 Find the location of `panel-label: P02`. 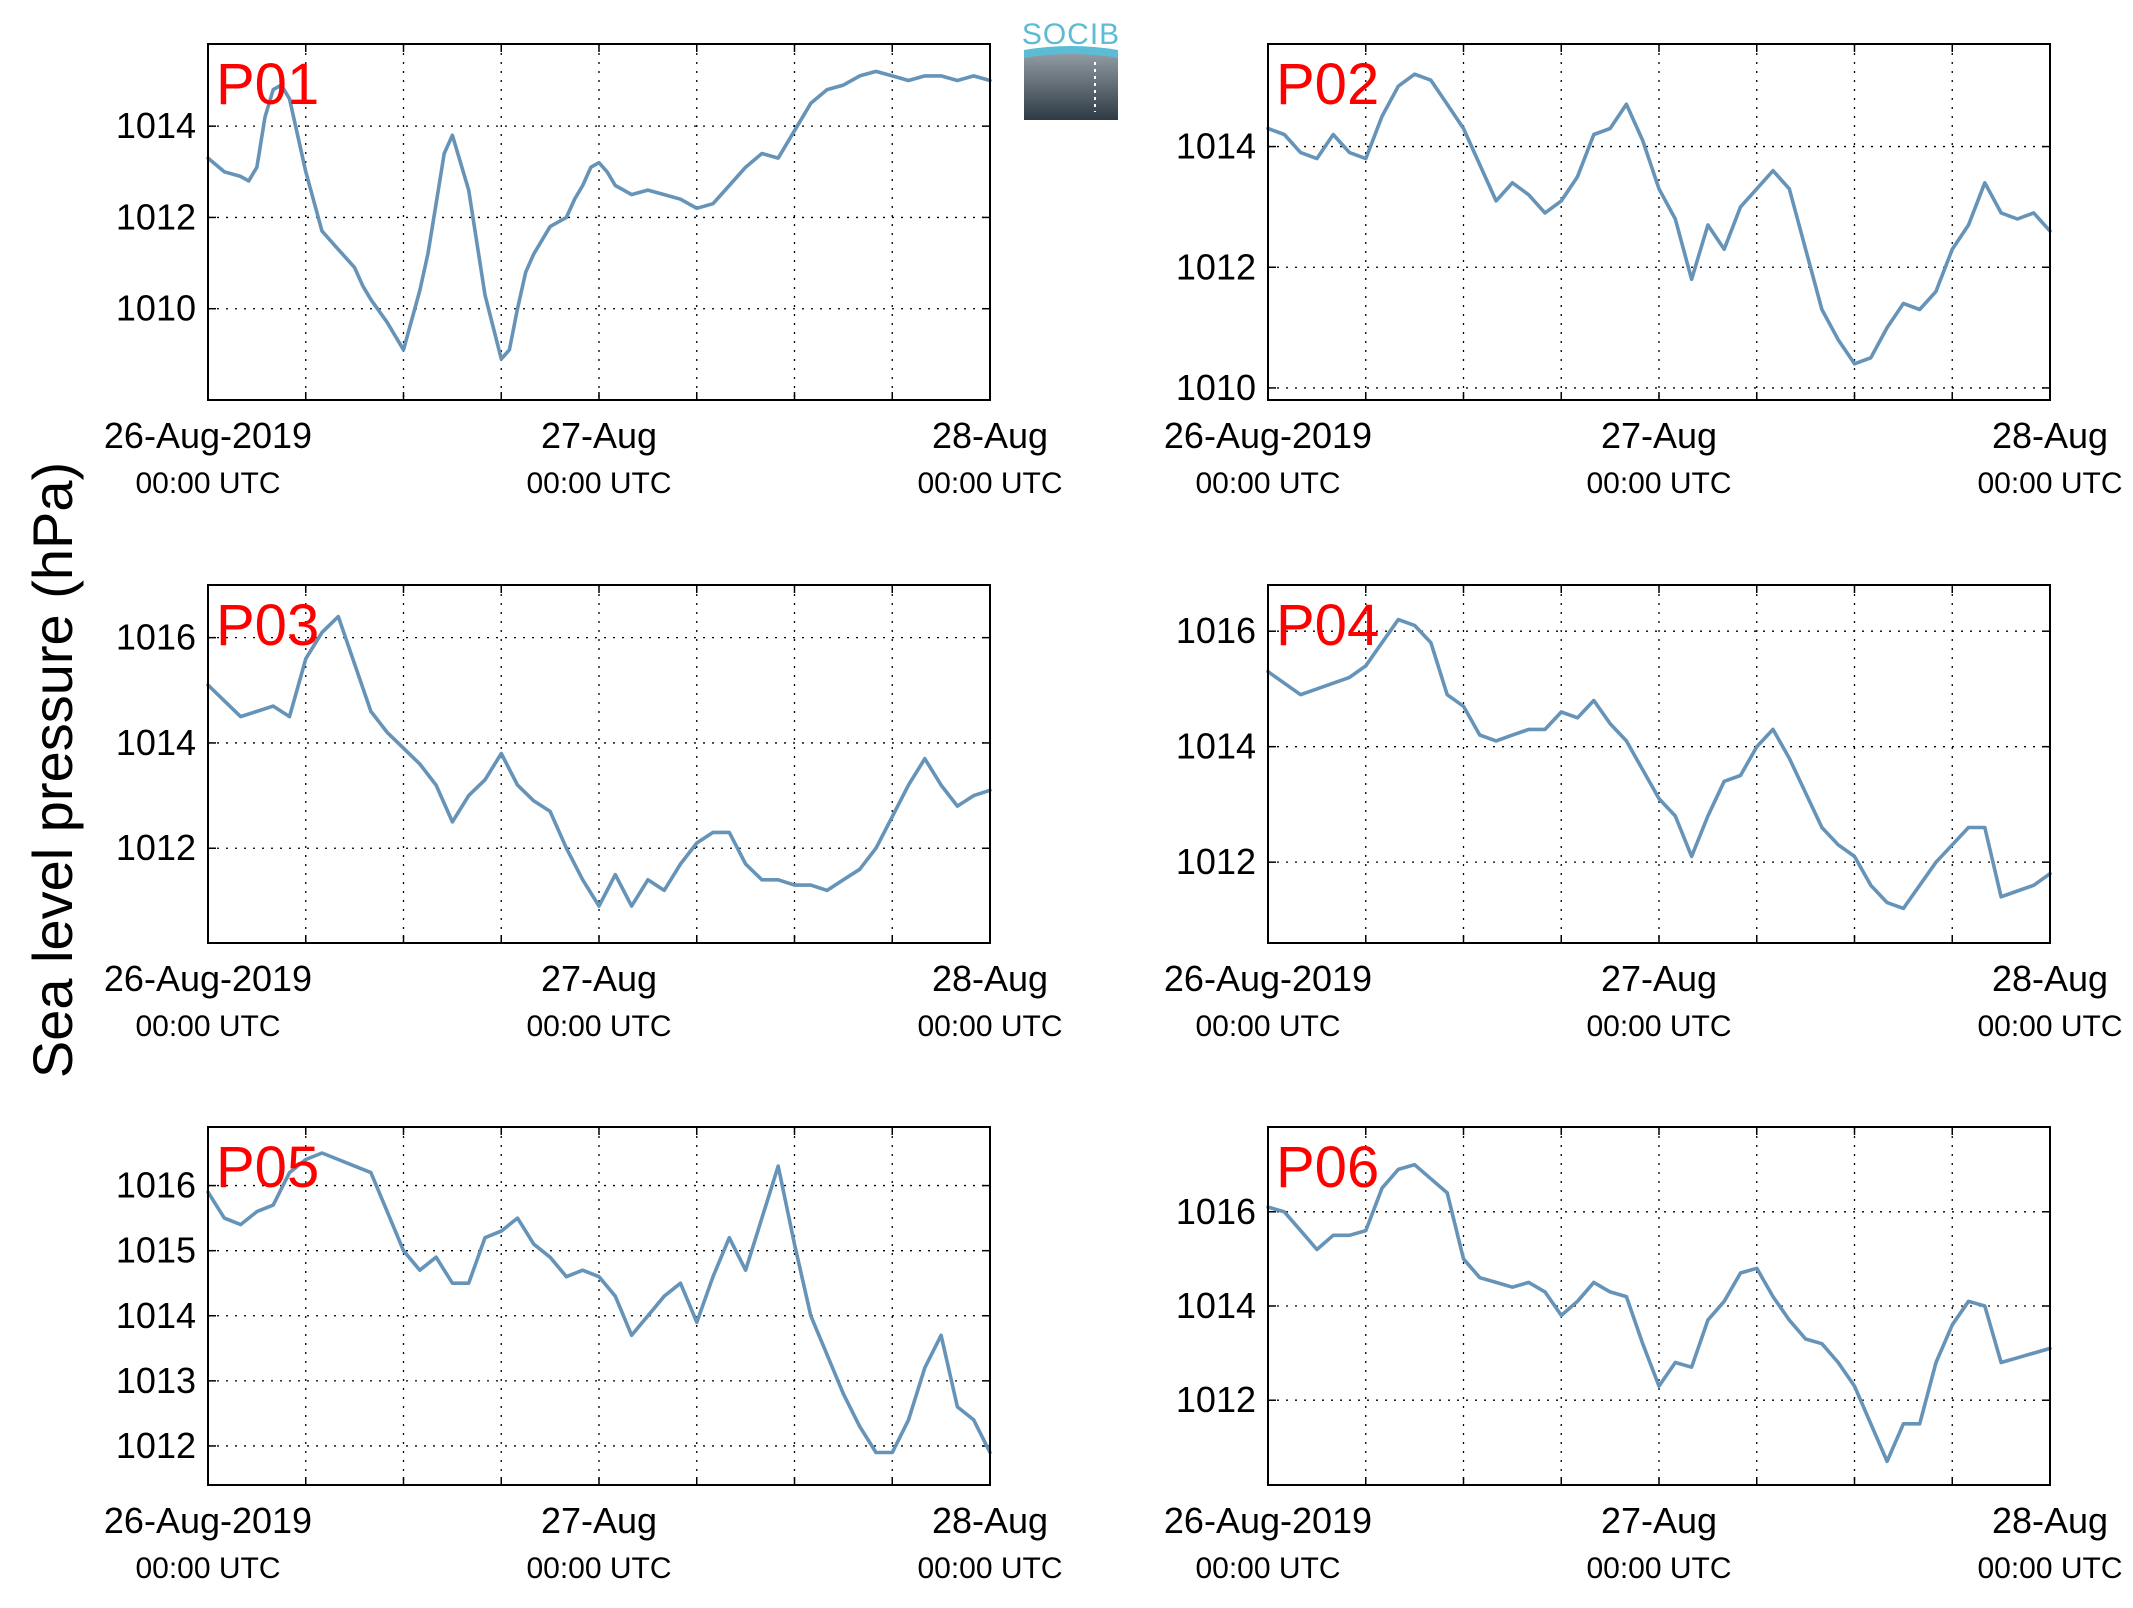

panel-label: P02 is located at coordinates (1327, 84).